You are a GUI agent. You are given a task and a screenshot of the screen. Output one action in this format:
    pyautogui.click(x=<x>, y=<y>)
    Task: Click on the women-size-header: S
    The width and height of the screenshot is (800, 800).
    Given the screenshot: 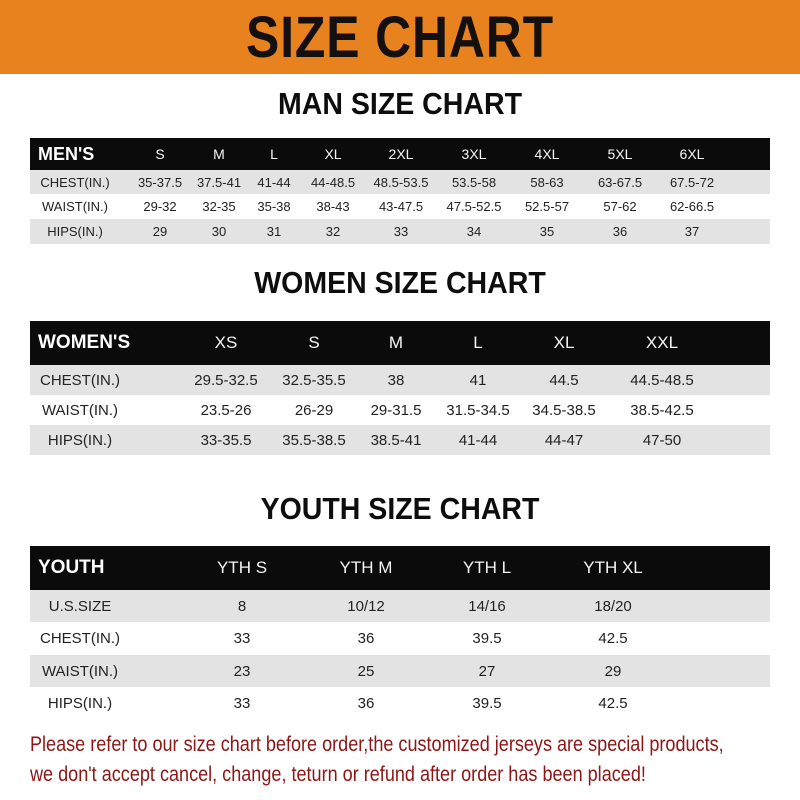 What is the action you would take?
    pyautogui.click(x=314, y=342)
    